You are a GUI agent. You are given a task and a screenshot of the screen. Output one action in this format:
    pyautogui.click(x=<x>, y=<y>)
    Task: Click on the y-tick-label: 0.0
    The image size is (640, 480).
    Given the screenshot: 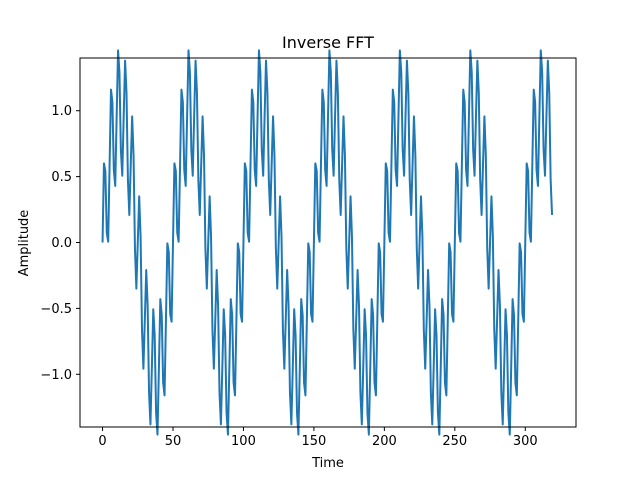 What is the action you would take?
    pyautogui.click(x=61, y=243)
    